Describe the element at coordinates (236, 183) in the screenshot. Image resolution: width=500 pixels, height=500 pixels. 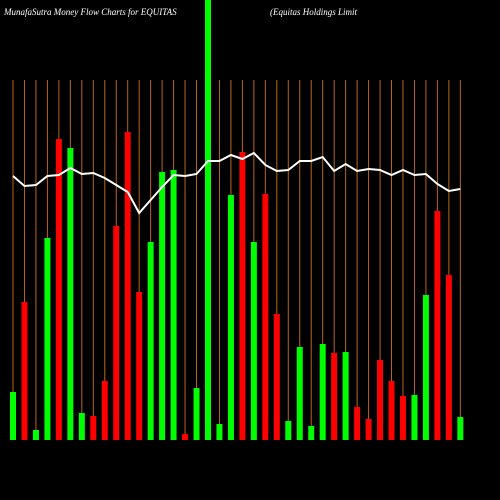
I see `money-flow-line` at that location.